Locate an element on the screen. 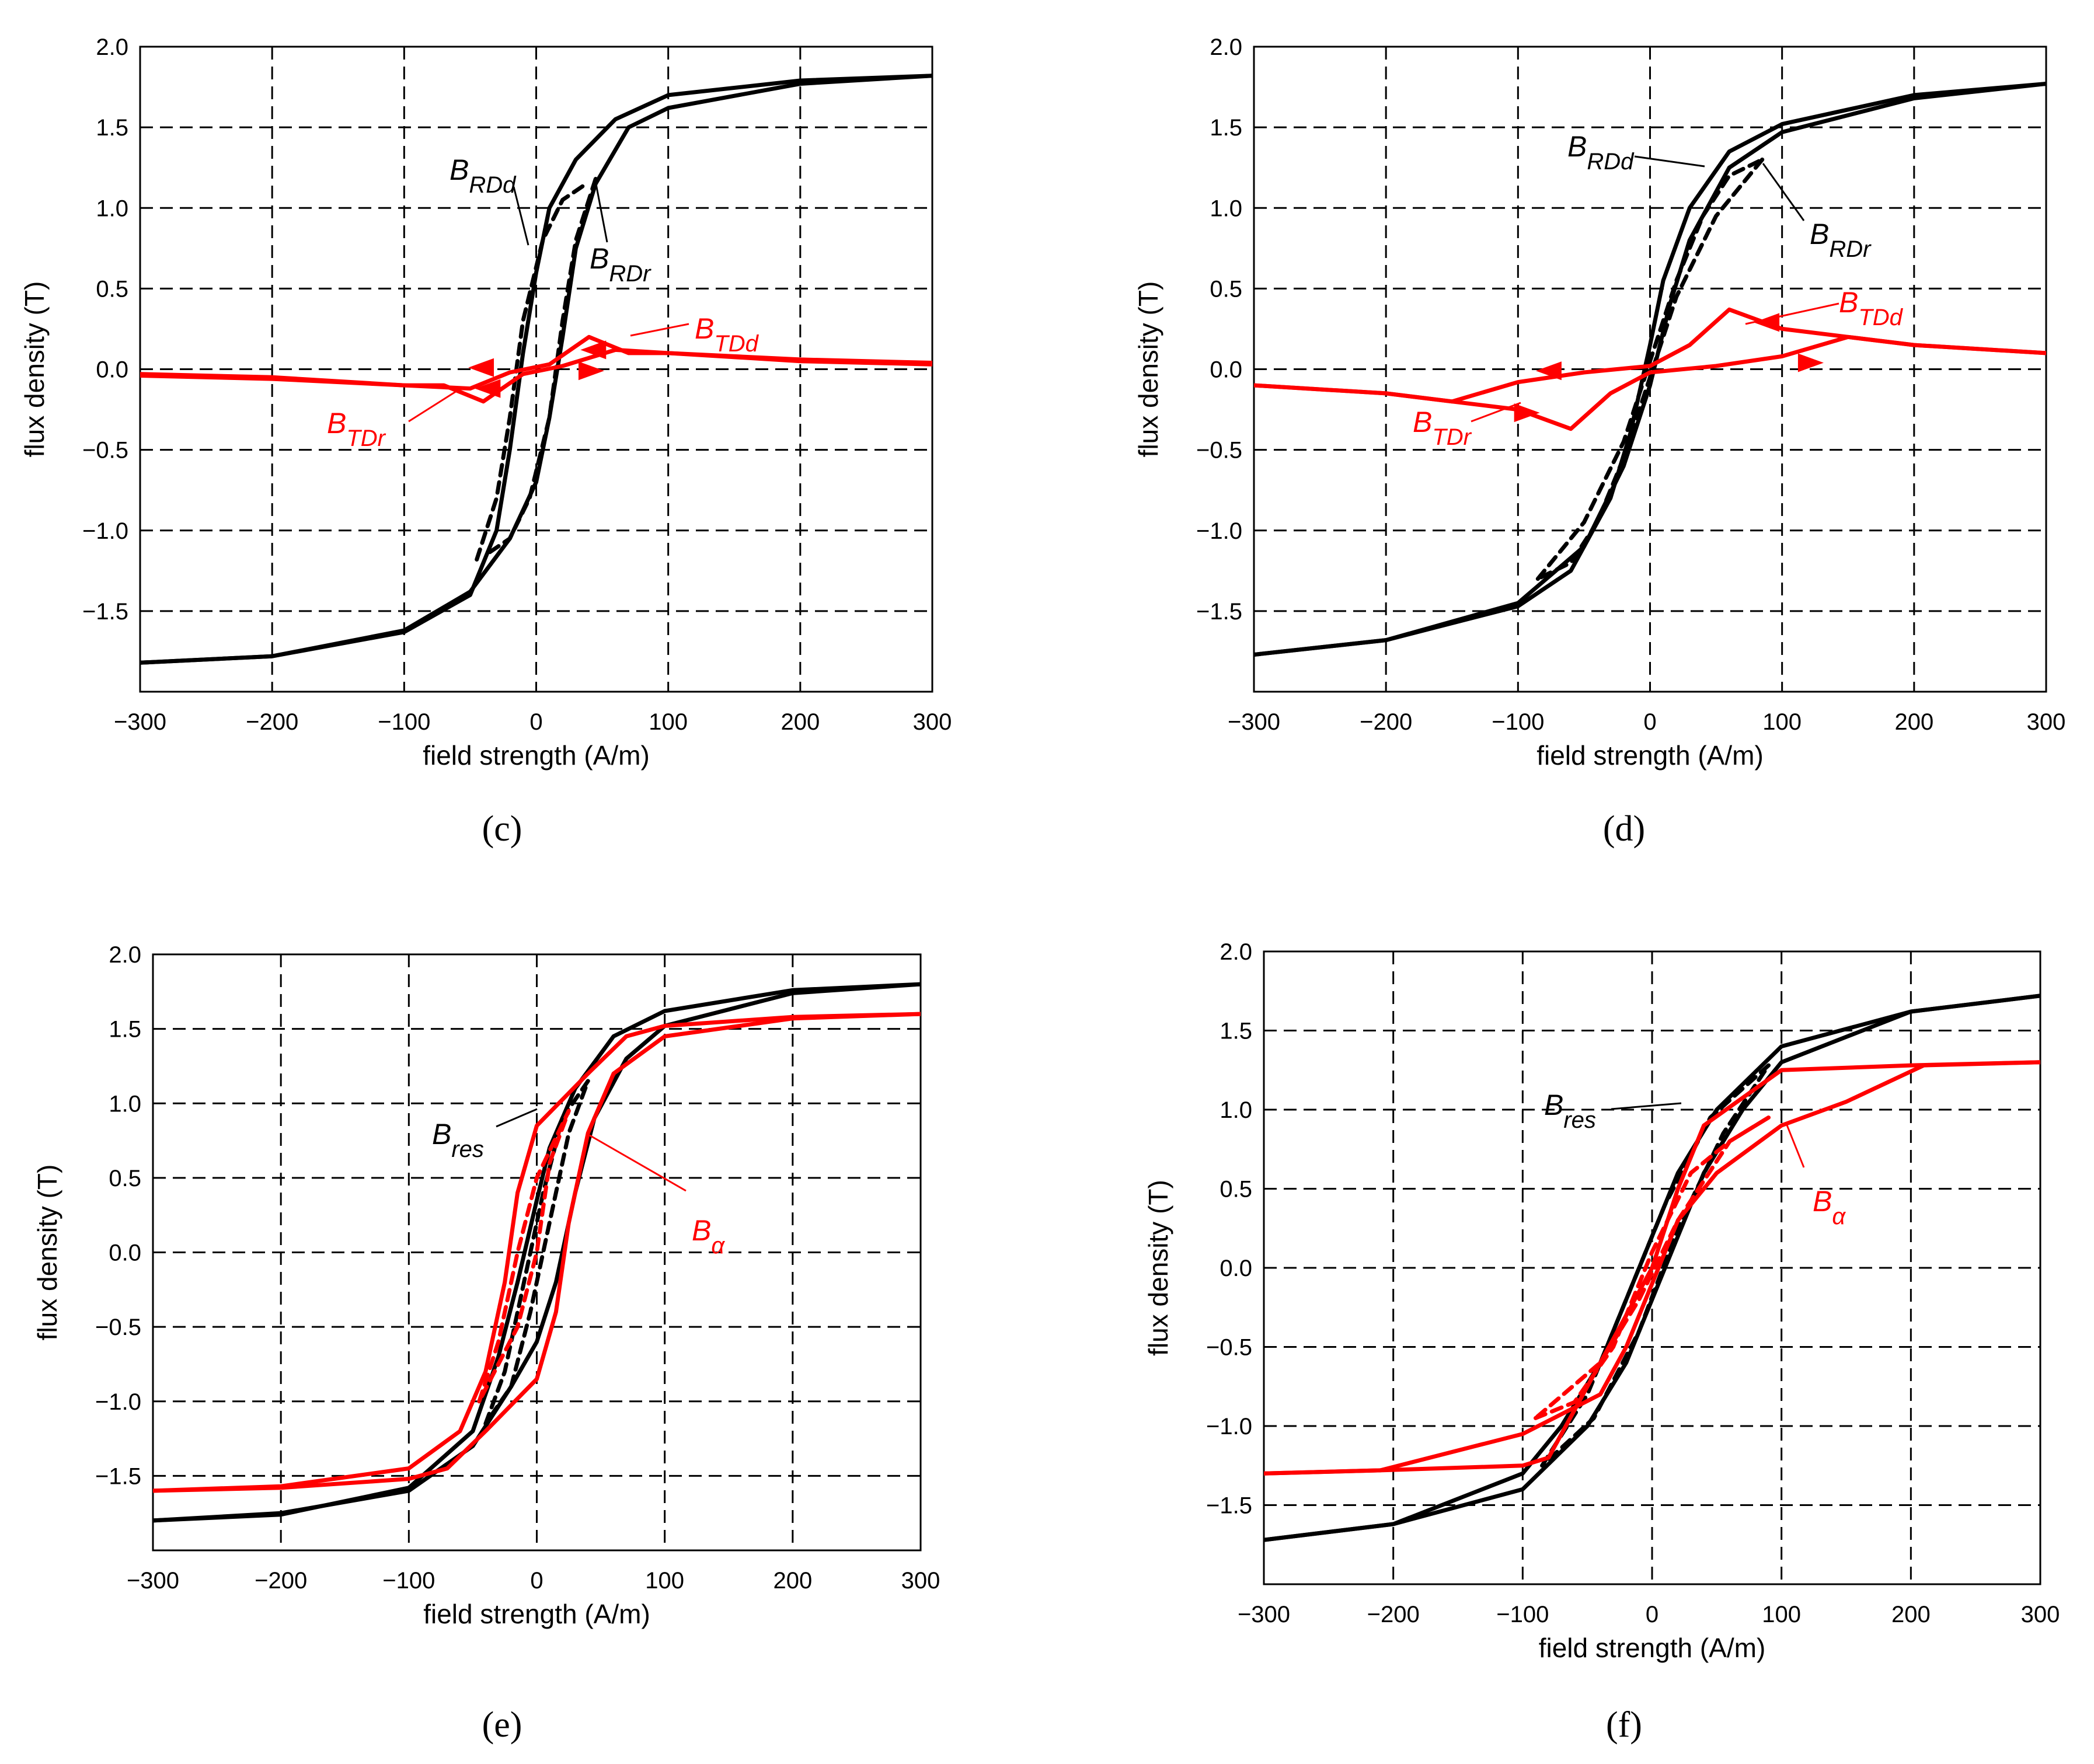 This screenshot has width=2094, height=1764. annotation-label: BTDr is located at coordinates (1442, 428).